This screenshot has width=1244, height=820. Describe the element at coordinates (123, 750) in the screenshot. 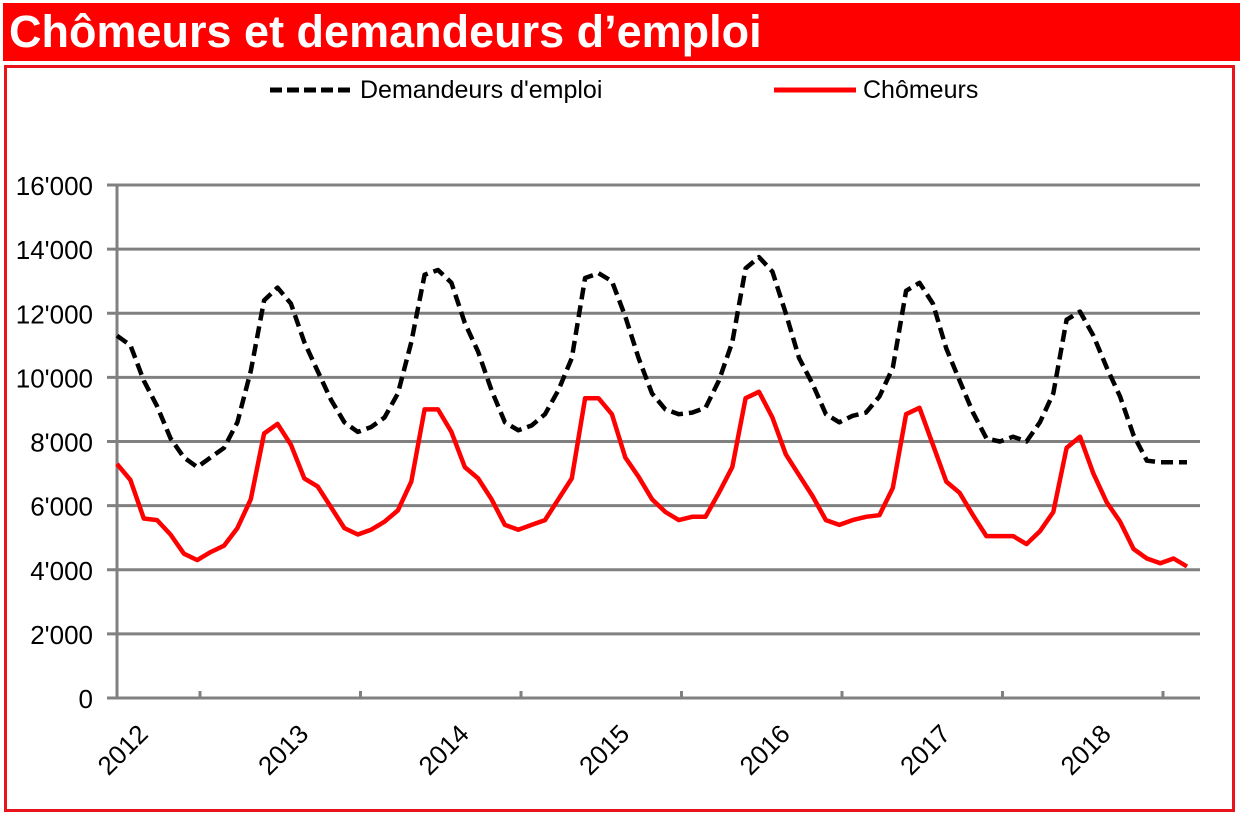

I see `x-tick-label: 2012` at that location.